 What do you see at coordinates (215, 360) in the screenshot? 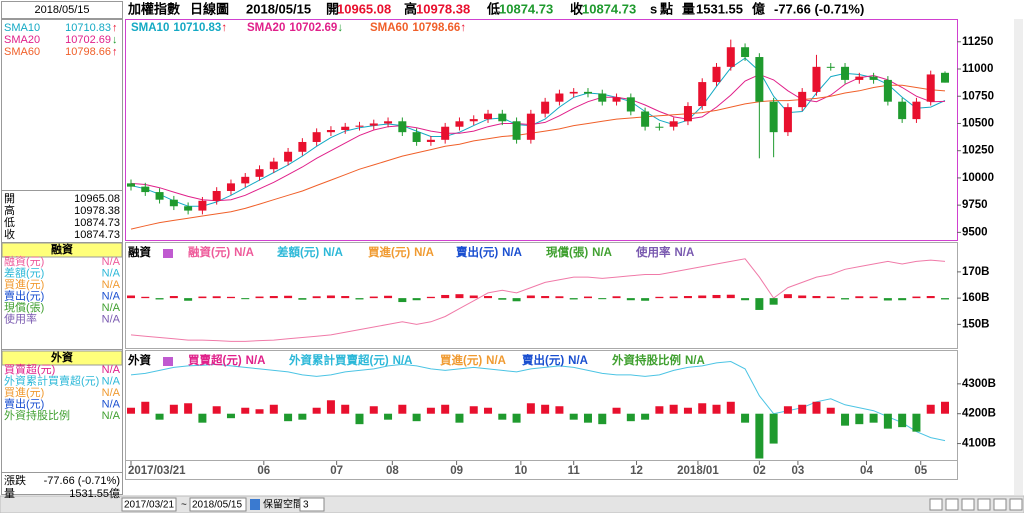
I see `legend-name: 買賣超(元)` at bounding box center [215, 360].